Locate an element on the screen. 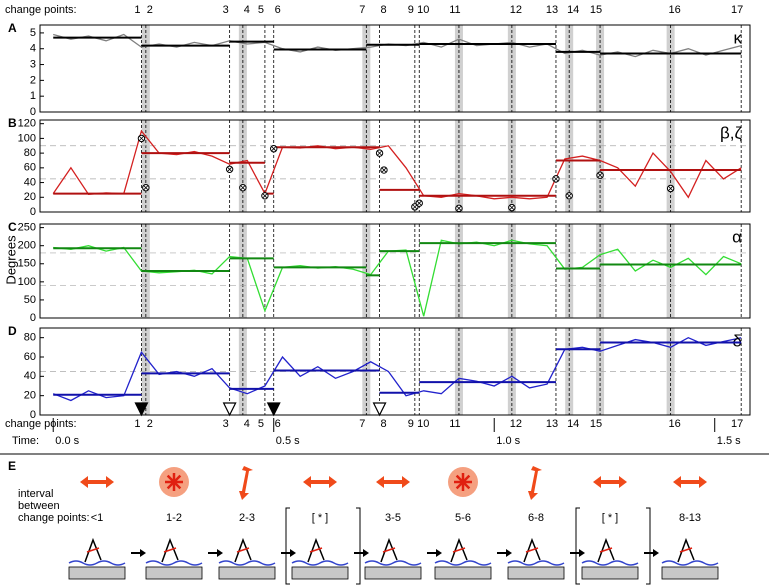 The width and height of the screenshot is (769, 586). change-point-label: 14 is located at coordinates (573, 10).